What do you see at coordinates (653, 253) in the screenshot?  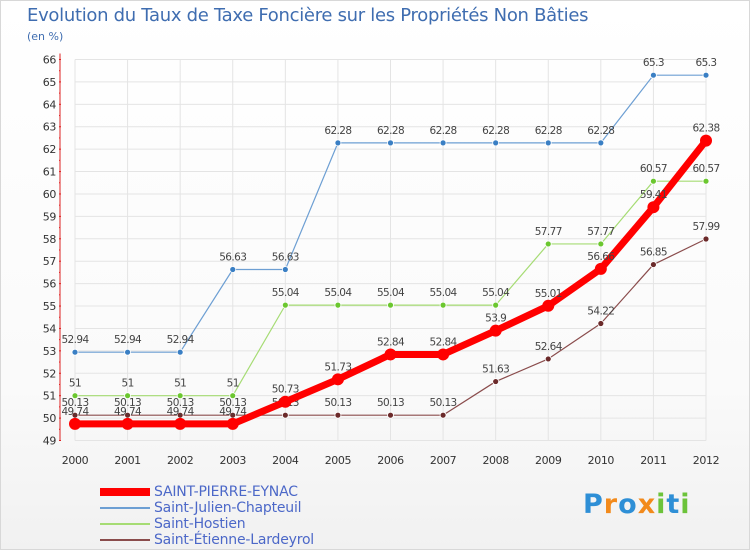 I see `data-label: 56.85` at bounding box center [653, 253].